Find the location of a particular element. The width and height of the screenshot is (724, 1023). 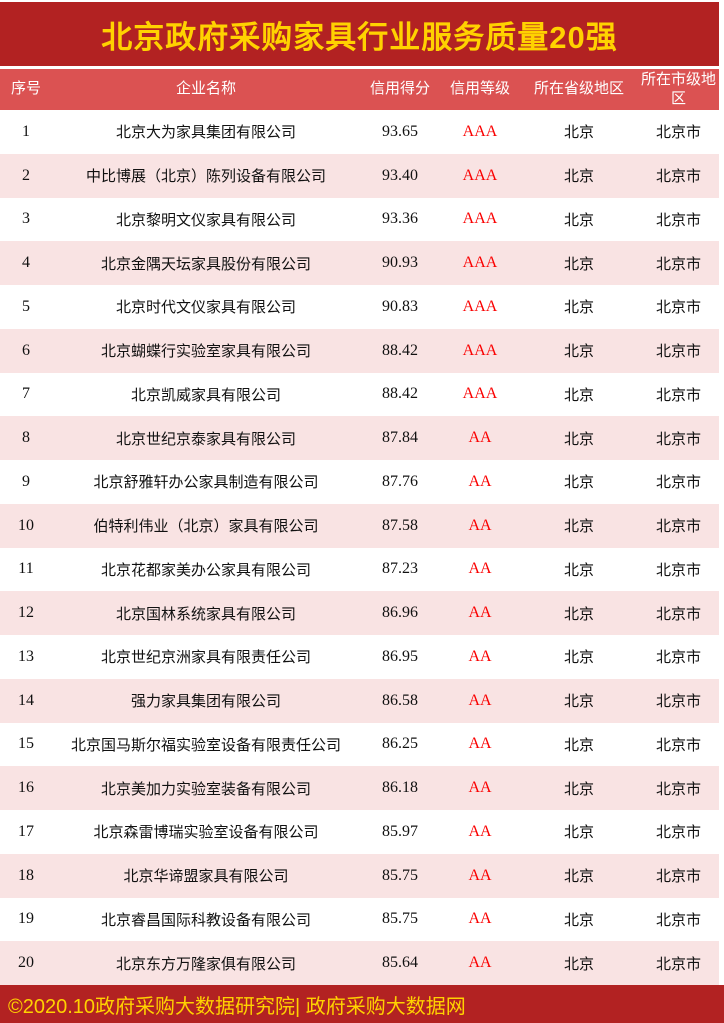

table-row: 8 北京世纪京泰家具有限公司 87.84 AA 北京 北京市 is located at coordinates (359, 438).